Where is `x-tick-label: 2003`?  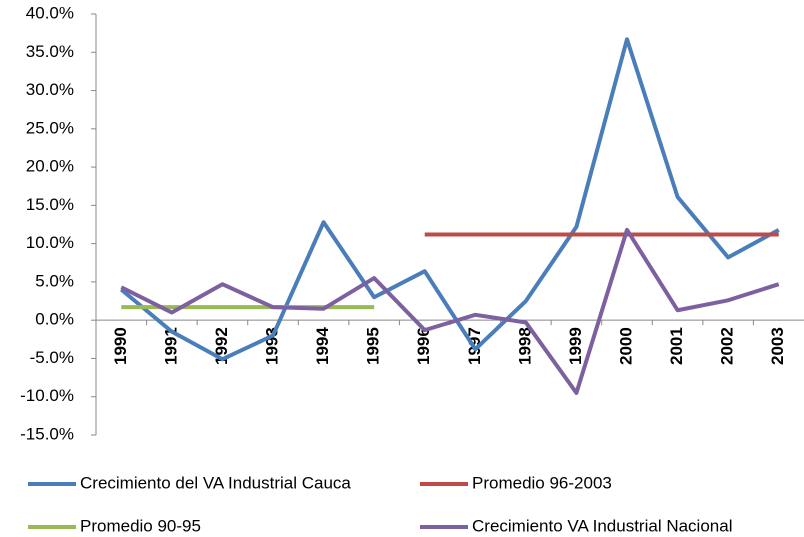 x-tick-label: 2003 is located at coordinates (777, 346).